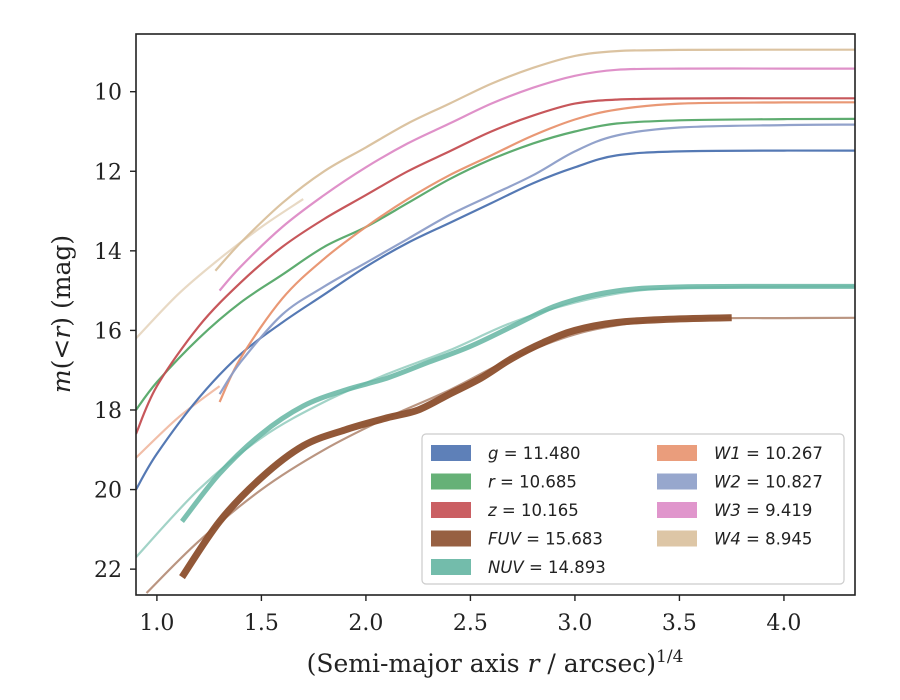 The image size is (900, 700). I want to click on legend-label-w3: W3 = 9.419, so click(763, 510).